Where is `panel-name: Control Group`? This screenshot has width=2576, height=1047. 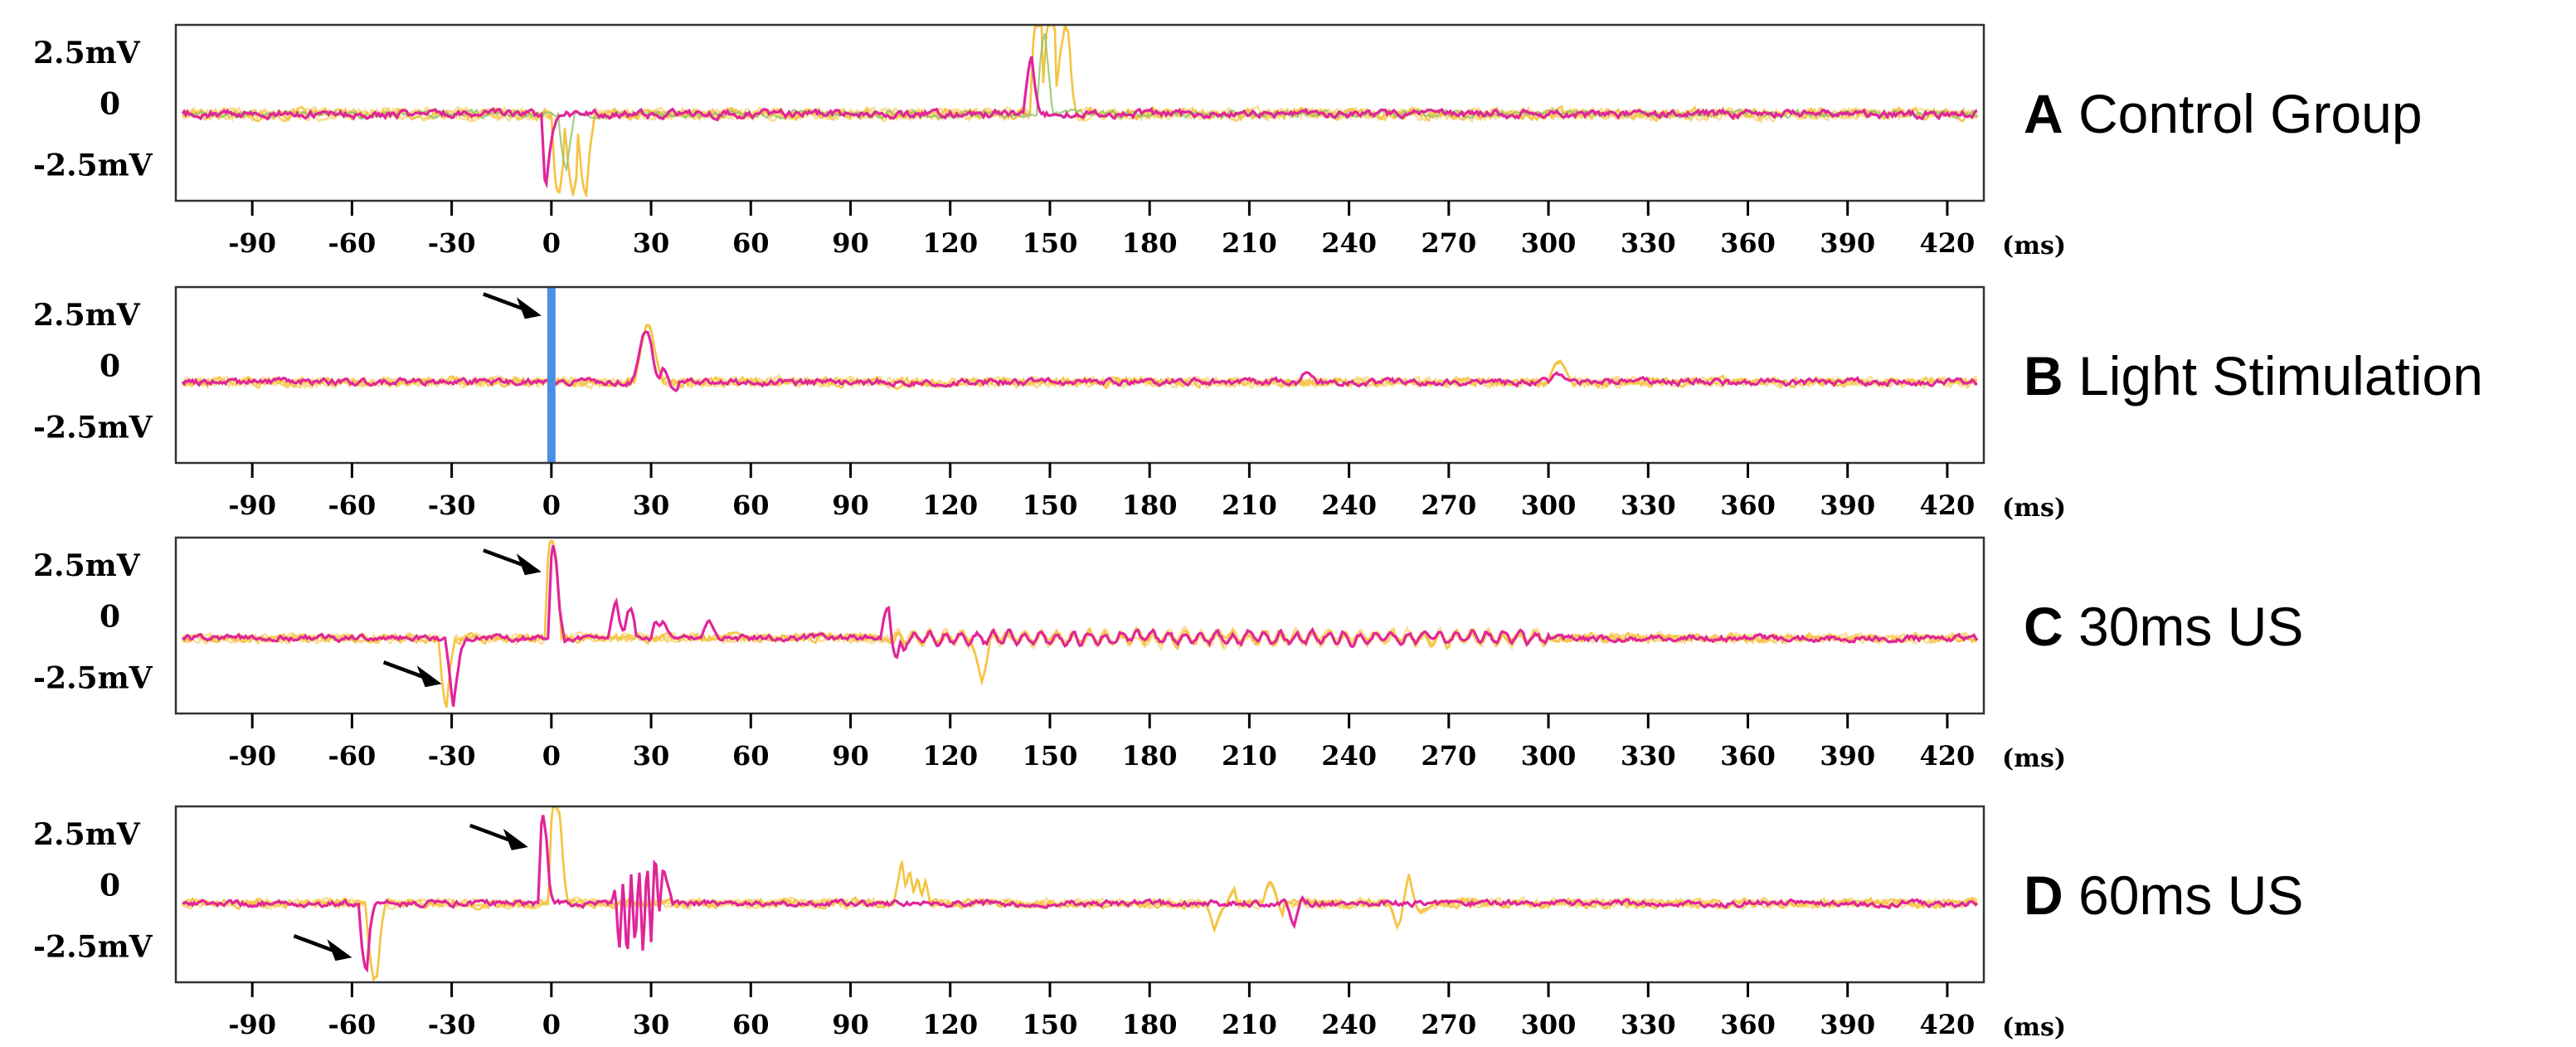 panel-name: Control Group is located at coordinates (2243, 114).